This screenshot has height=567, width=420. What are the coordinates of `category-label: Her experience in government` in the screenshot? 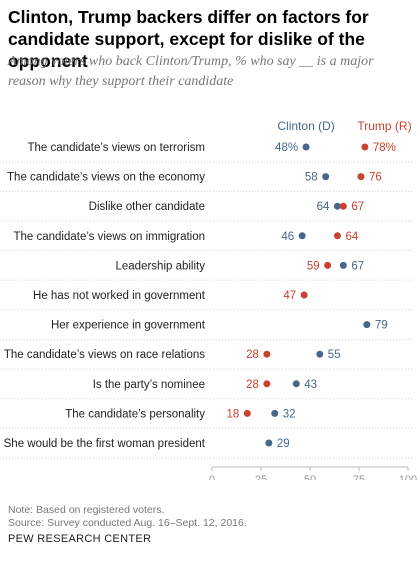 It's located at (128, 326).